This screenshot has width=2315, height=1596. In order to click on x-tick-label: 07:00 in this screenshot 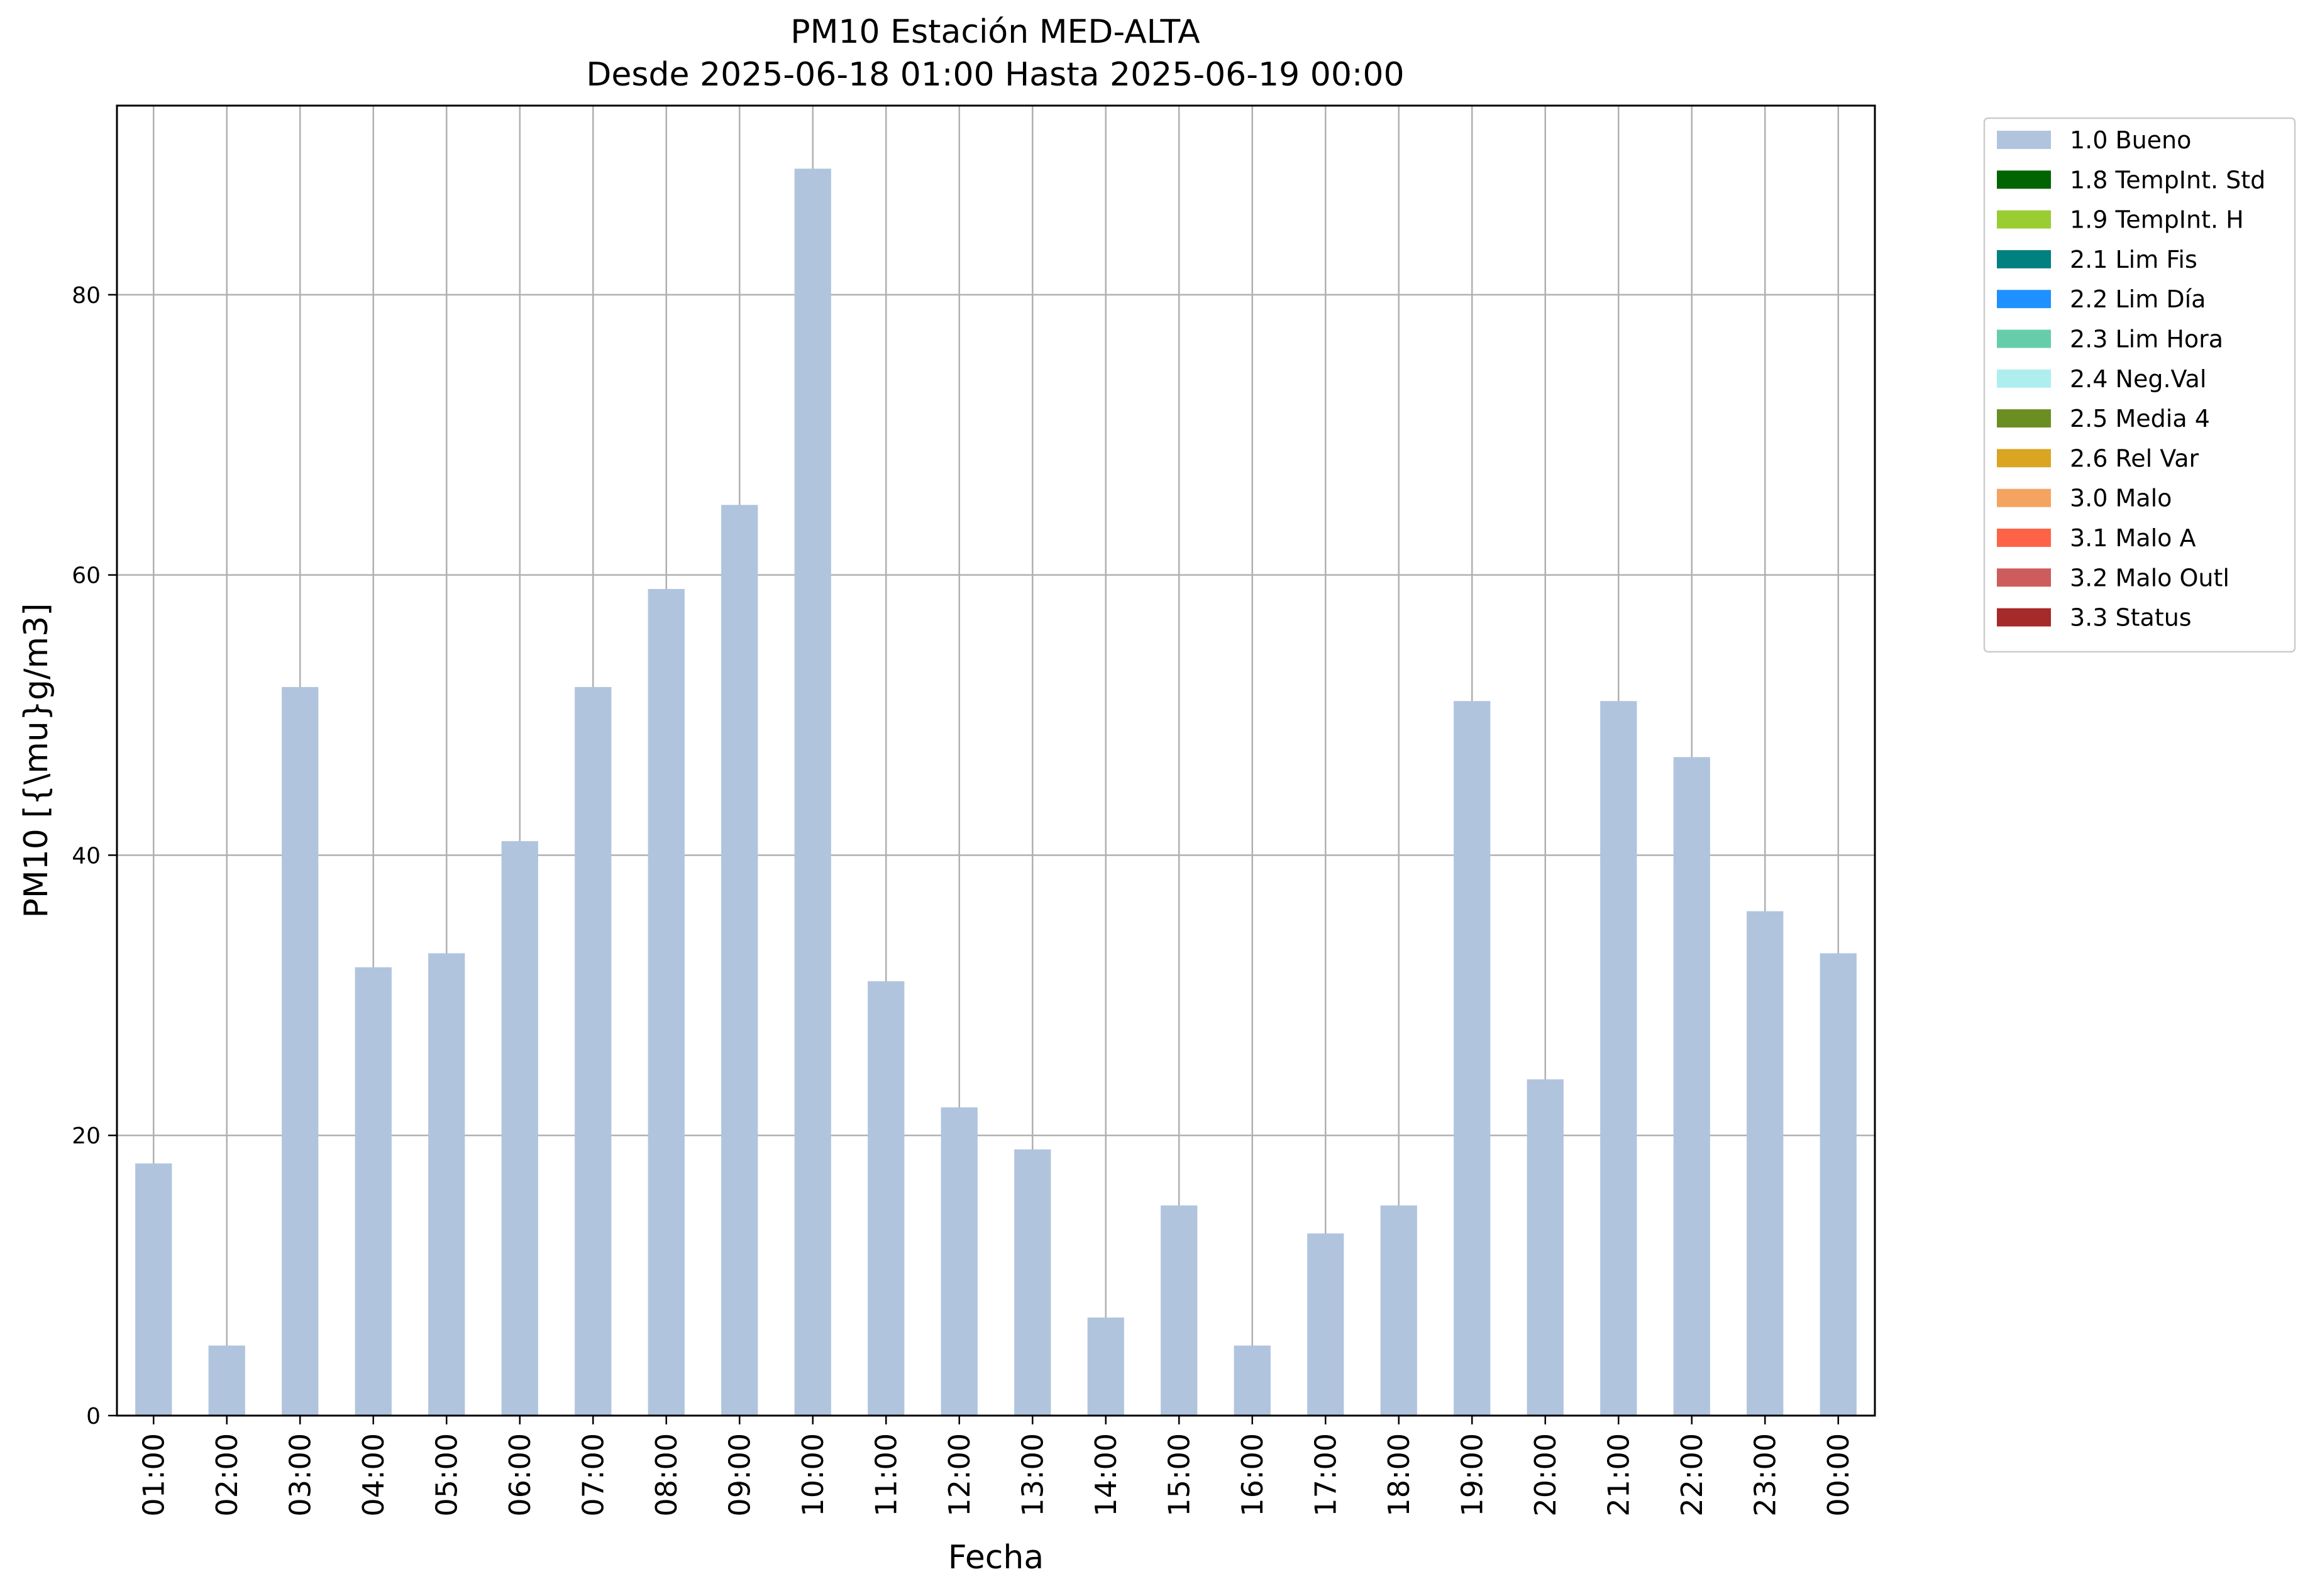, I will do `click(593, 1475)`.